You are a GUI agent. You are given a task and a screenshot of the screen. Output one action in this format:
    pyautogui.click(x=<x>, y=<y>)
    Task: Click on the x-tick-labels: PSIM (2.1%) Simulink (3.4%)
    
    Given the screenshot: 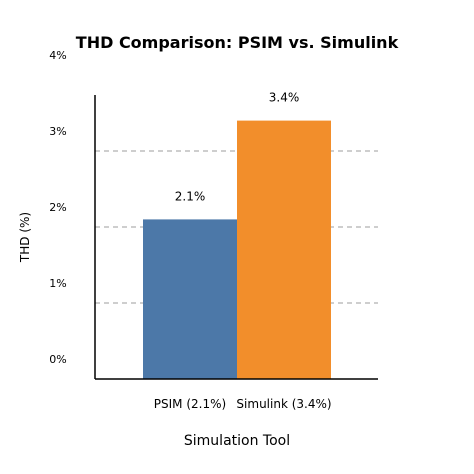 What is the action you would take?
    pyautogui.click(x=243, y=404)
    